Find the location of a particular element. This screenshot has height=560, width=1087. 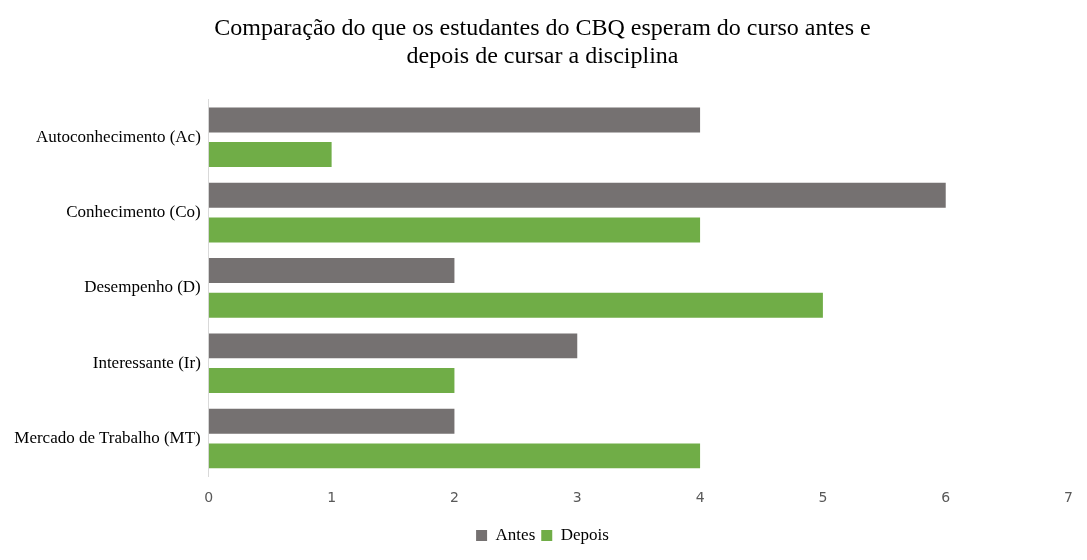

x-tick-label: 4 is located at coordinates (700, 497).